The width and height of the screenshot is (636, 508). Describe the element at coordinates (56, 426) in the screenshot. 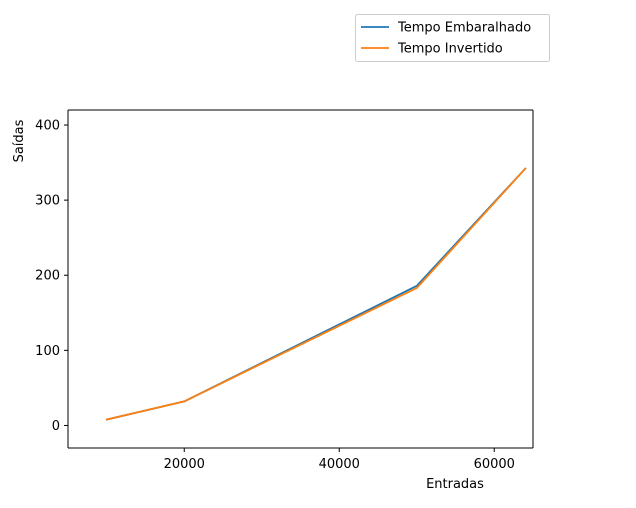

I see `y-tick-label: 0` at that location.